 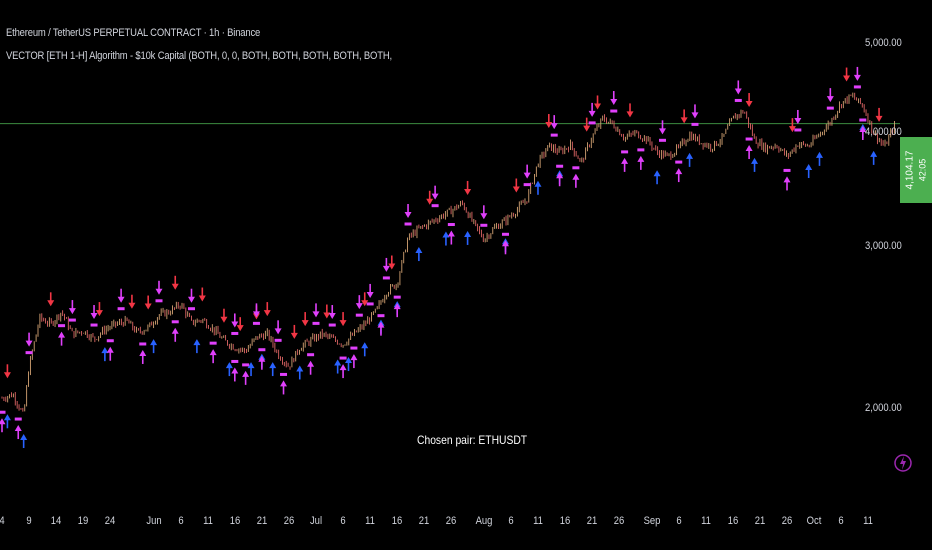 I want to click on x-tick-label: 4, so click(x=2, y=521).